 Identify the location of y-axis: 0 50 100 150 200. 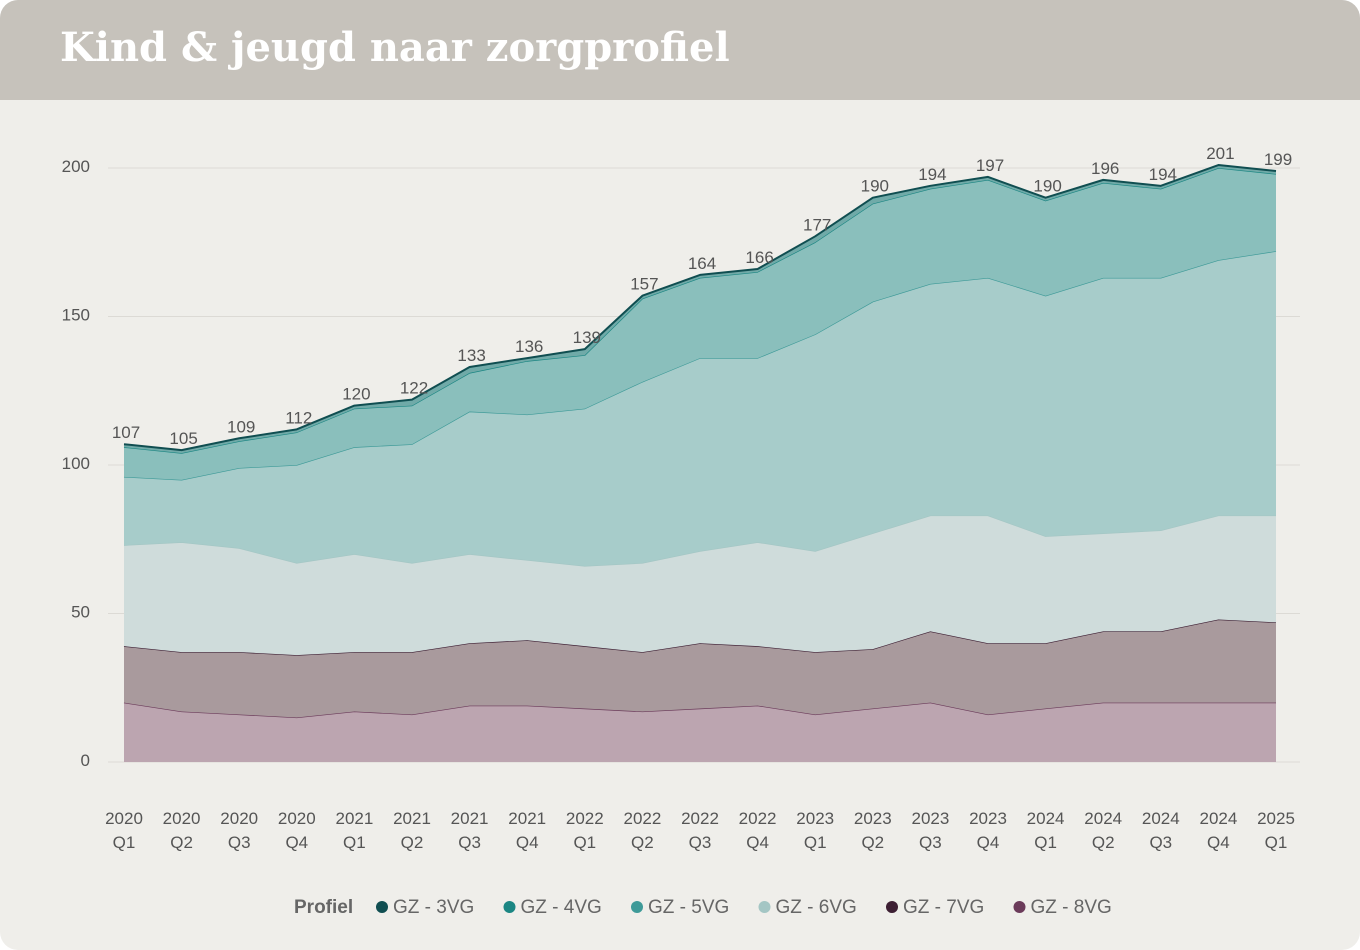
(76, 463).